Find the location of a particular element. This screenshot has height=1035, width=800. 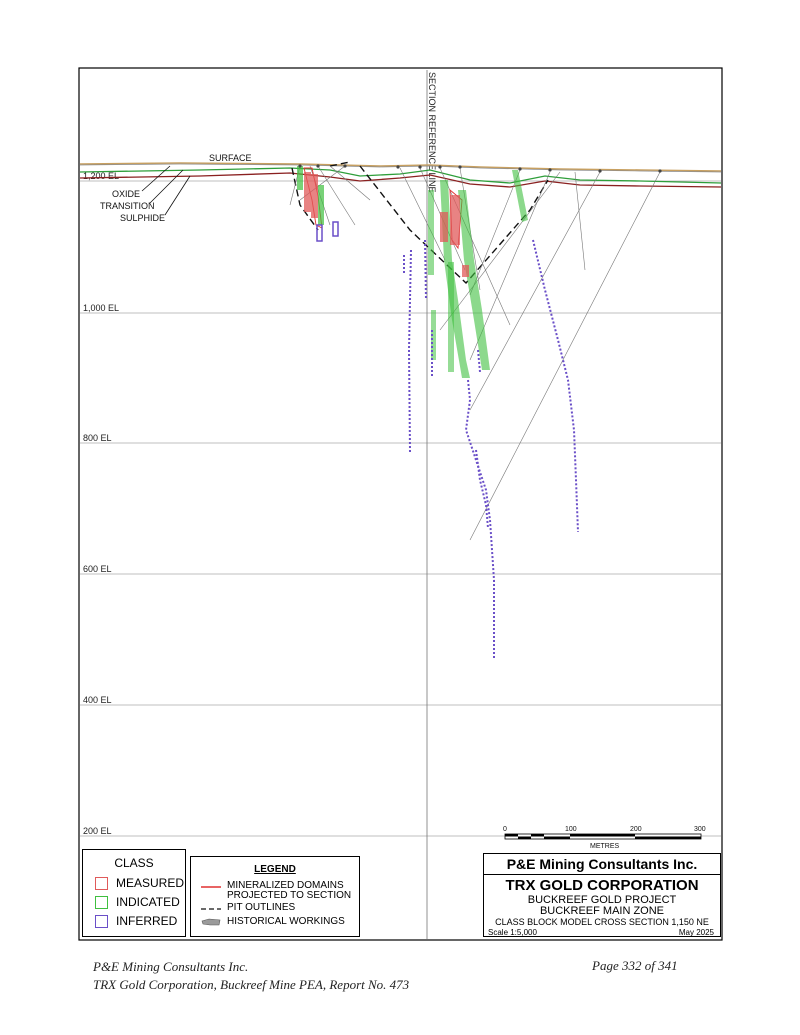

footer-firm: P&E Mining Consultants Inc. is located at coordinates (171, 966).